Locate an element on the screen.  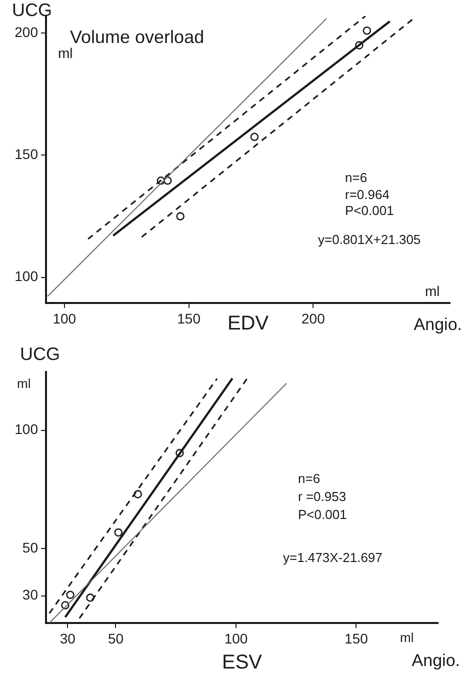
annotation: y=1.473X-21.697 is located at coordinates (332, 557).